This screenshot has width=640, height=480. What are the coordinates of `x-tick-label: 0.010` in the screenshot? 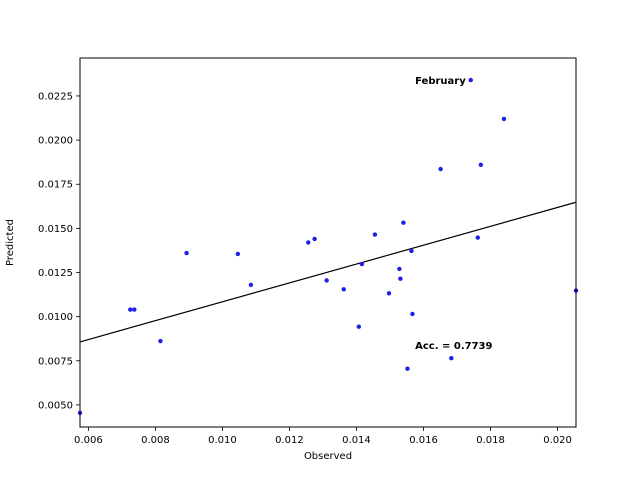 It's located at (222, 440).